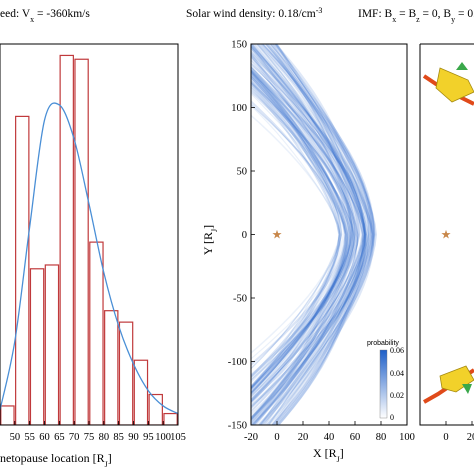 The image size is (474, 474). I want to click on right-panel: ★ 0 20, so click(446, 243).